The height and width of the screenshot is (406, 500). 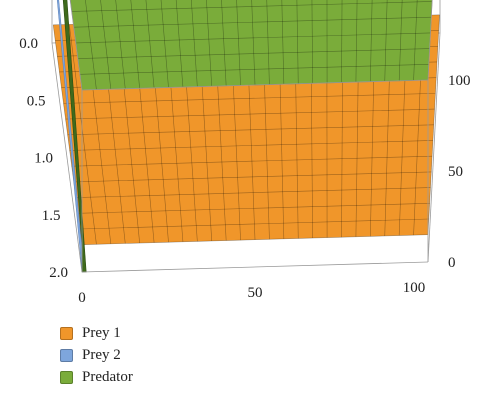 What do you see at coordinates (66, 377) in the screenshot?
I see `legend-swatch-predator` at bounding box center [66, 377].